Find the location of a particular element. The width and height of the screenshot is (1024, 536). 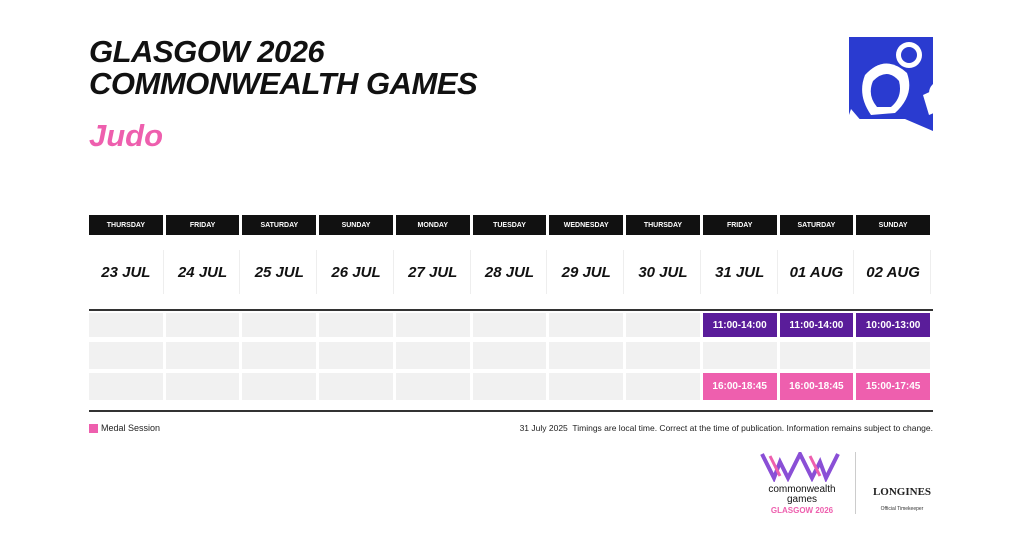

legend-label: Medal Session is located at coordinates (131, 428).